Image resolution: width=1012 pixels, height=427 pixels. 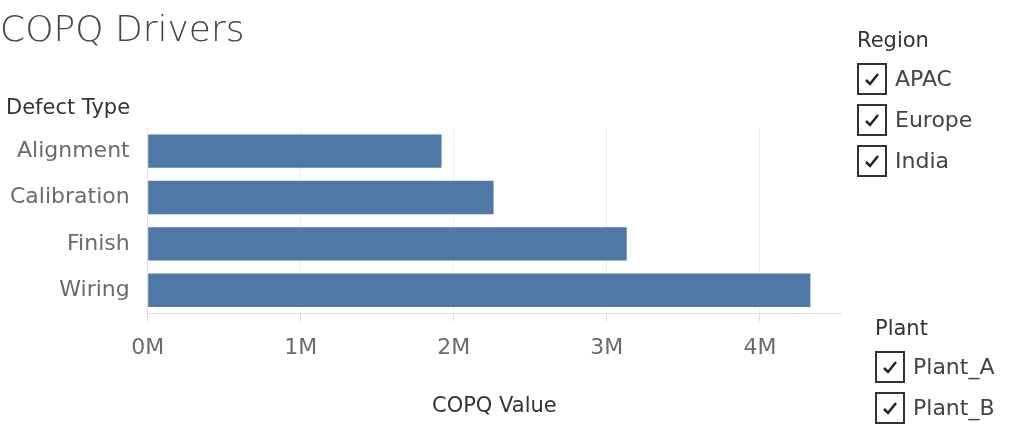 I want to click on text: Region, so click(x=893, y=40).